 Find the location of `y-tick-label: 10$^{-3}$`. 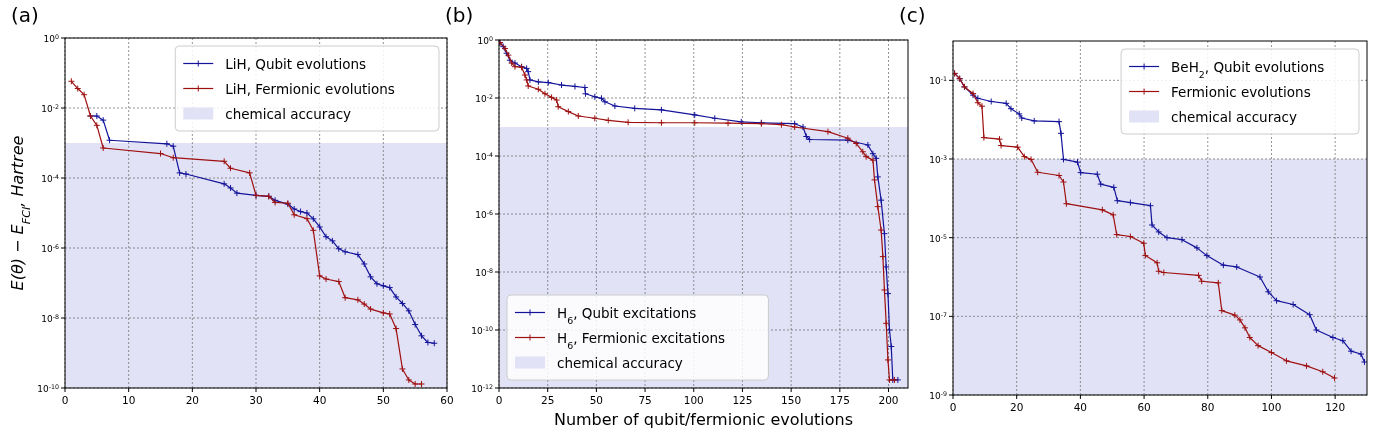

y-tick-label: 10$^{-3}$ is located at coordinates (938, 159).